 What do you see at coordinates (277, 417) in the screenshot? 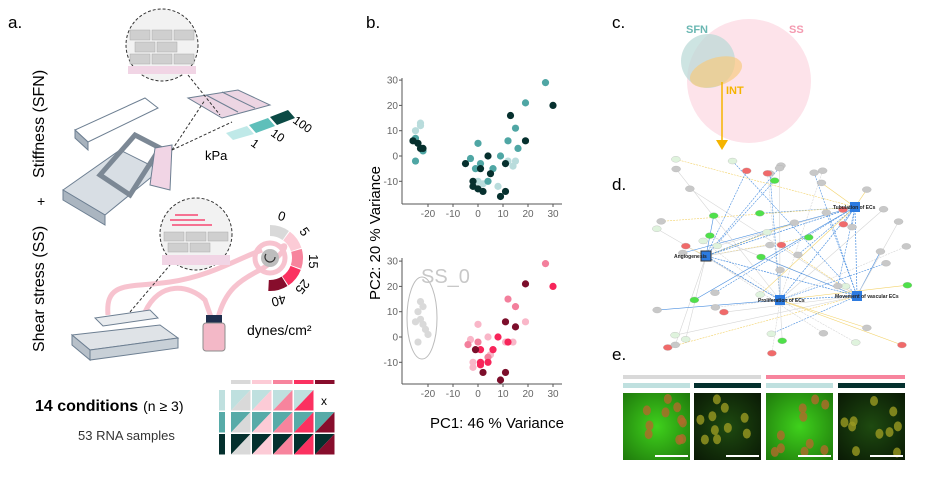
I see `condition-grid: x` at bounding box center [277, 417].